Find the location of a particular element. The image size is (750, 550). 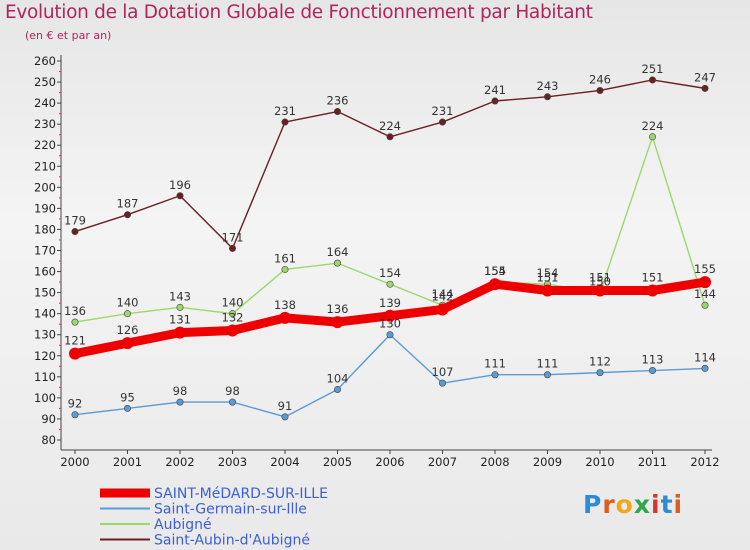

data-label-saint_medard: 142 is located at coordinates (443, 296).